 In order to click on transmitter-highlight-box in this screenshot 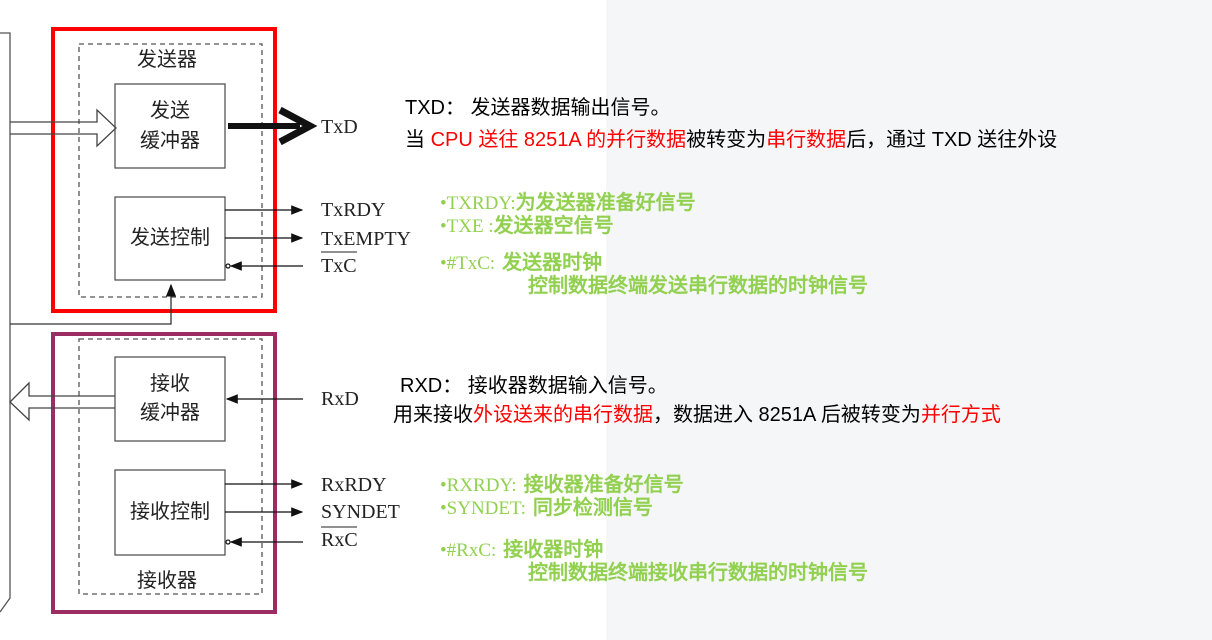, I will do `click(164, 170)`.